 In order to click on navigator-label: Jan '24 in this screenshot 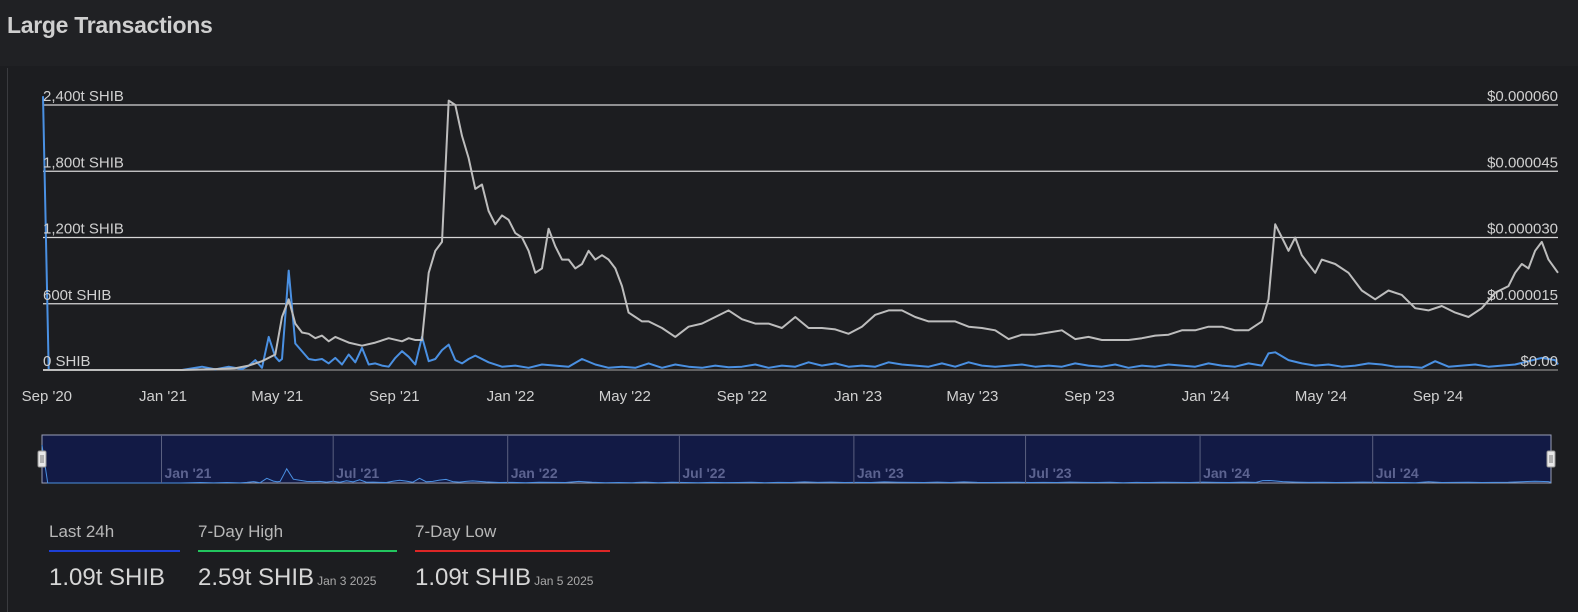, I will do `click(1226, 473)`.